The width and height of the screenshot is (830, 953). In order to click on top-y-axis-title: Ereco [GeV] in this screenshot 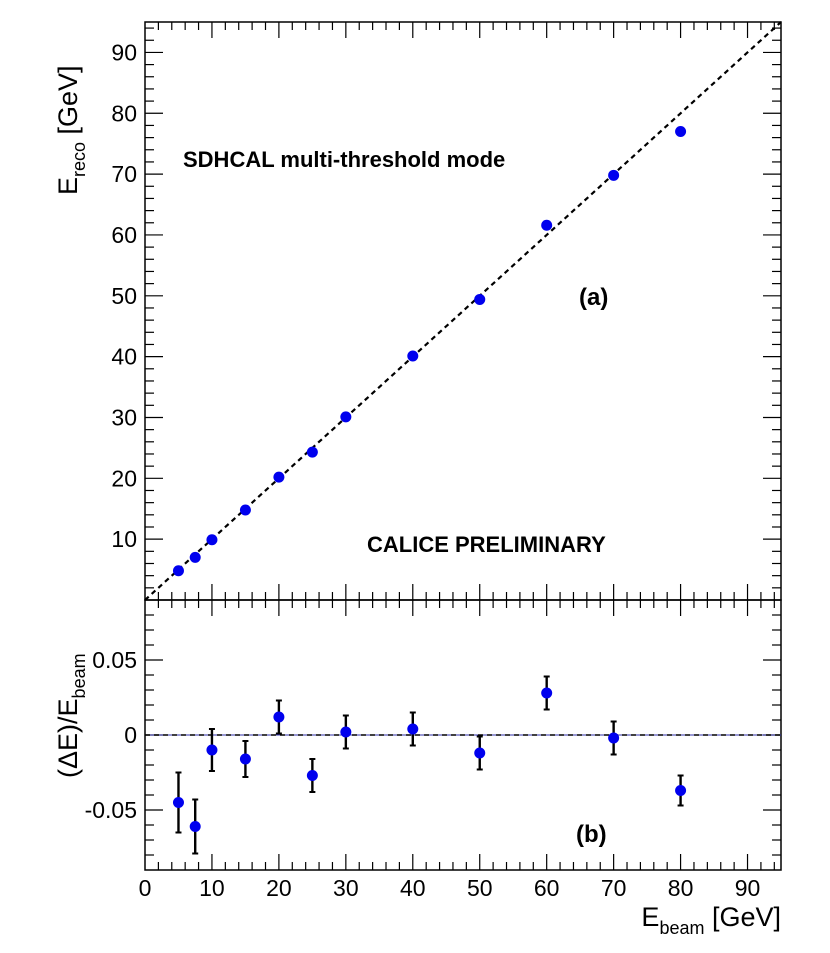, I will do `click(71, 130)`.